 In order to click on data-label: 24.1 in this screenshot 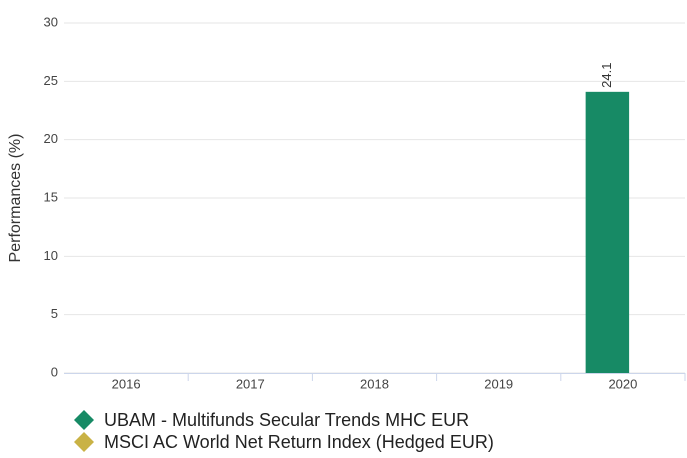, I will do `click(606, 75)`.